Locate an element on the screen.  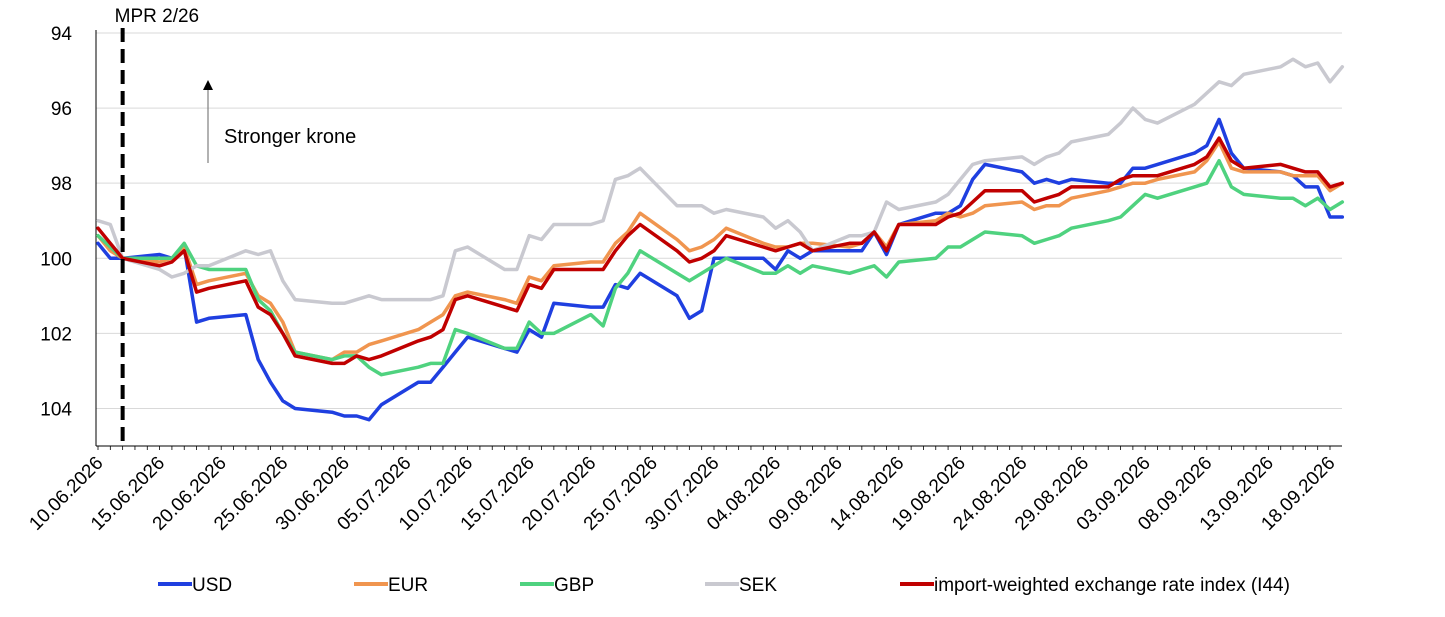
annotations: MPR 2/26 Stronger krone is located at coordinates (235, 226).